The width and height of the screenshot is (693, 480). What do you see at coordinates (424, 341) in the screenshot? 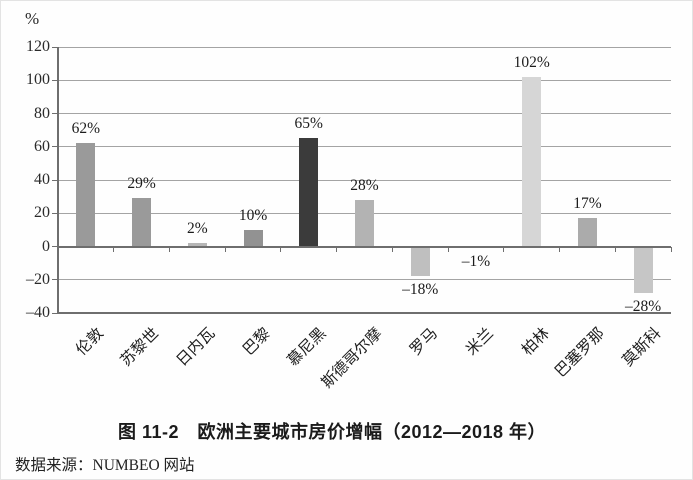
I see `category-label: 罗马` at bounding box center [424, 341].